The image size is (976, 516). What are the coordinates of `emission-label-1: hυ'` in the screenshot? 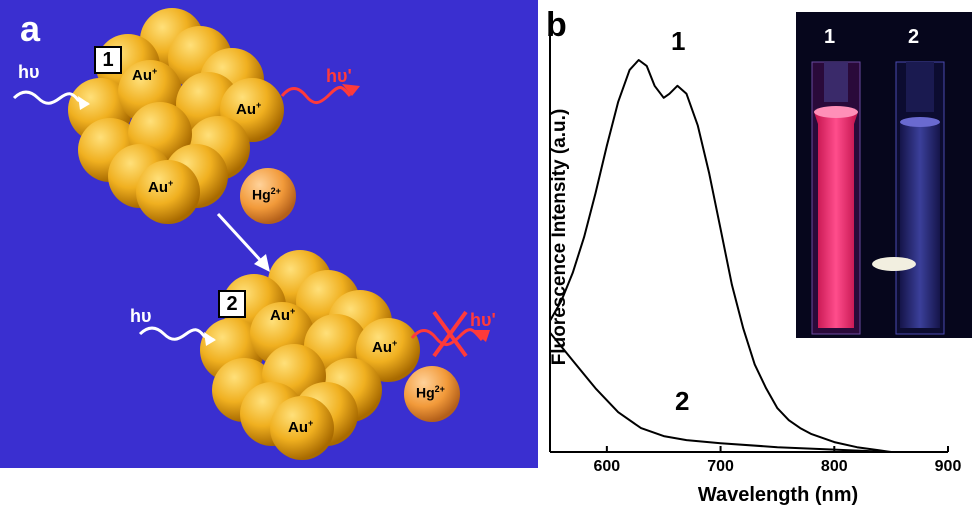 It's located at (339, 76).